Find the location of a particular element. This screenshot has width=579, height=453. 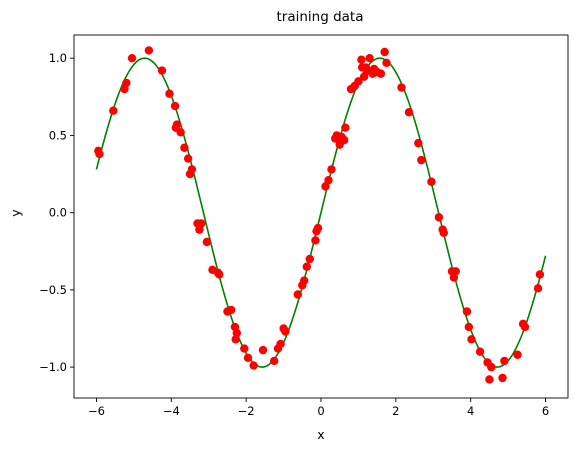

y-tick-label: −0.5 is located at coordinates (53, 290).